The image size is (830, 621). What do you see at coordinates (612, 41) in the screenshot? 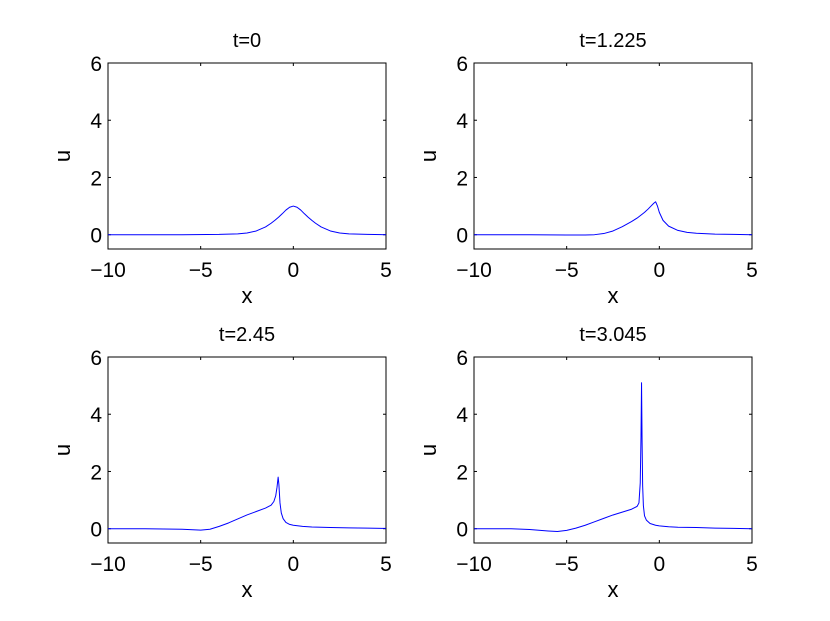
I see `plot-title: t=1.225` at bounding box center [612, 41].